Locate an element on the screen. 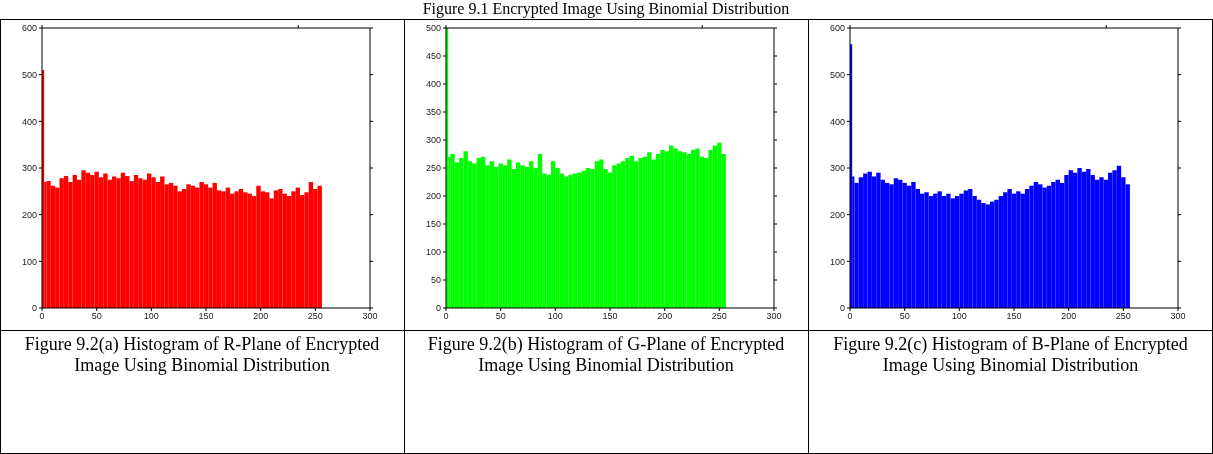 Image resolution: width=1213 pixels, height=454 pixels. chart-title: Figure 9.1 Encrypted Image Using Binomial Distribution is located at coordinates (606, 9).